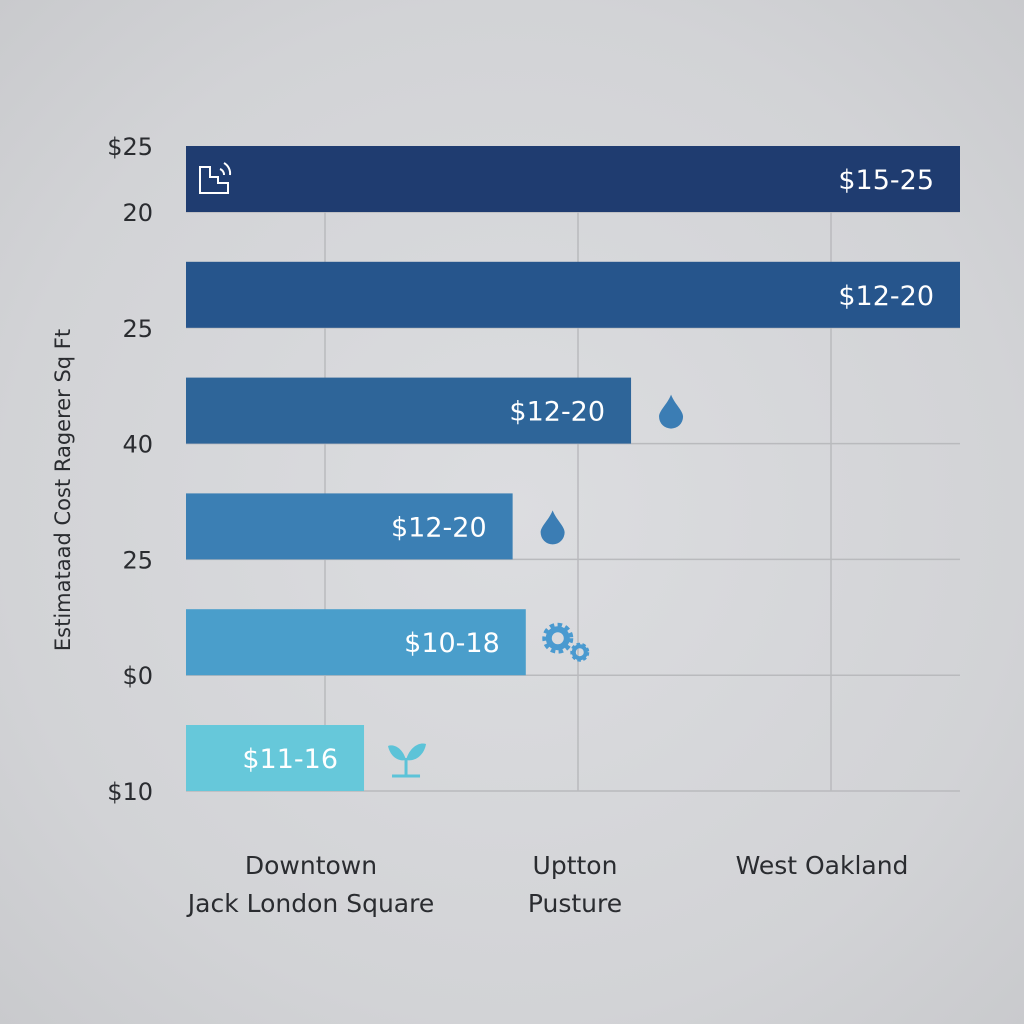  I want to click on y-tick-labels: $25 20 25 40 25 $0 $10, so click(130, 469).